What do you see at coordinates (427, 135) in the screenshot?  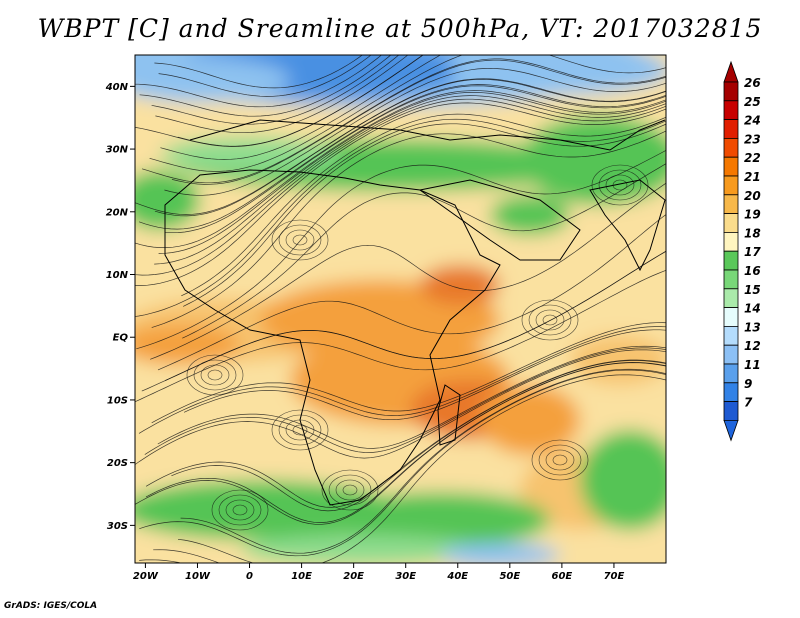 I see `mediterranean-coastline` at bounding box center [427, 135].